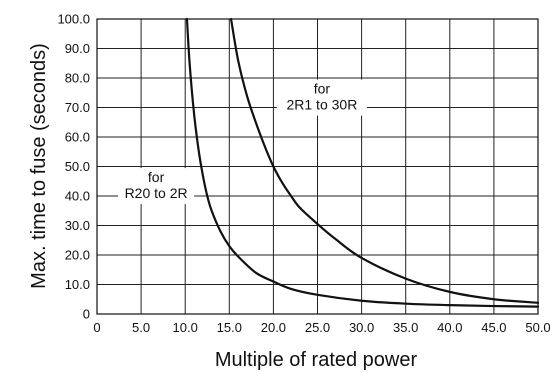 The width and height of the screenshot is (559, 373). What do you see at coordinates (96, 327) in the screenshot?
I see `x-tick-label: 0` at bounding box center [96, 327].